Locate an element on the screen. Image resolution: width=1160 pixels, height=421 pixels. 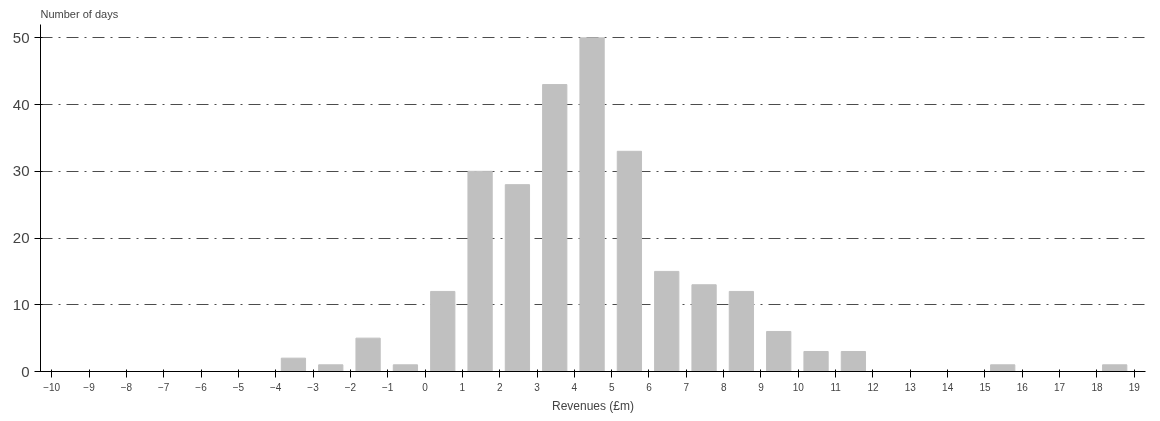
x-tick-label: −5 is located at coordinates (238, 387).